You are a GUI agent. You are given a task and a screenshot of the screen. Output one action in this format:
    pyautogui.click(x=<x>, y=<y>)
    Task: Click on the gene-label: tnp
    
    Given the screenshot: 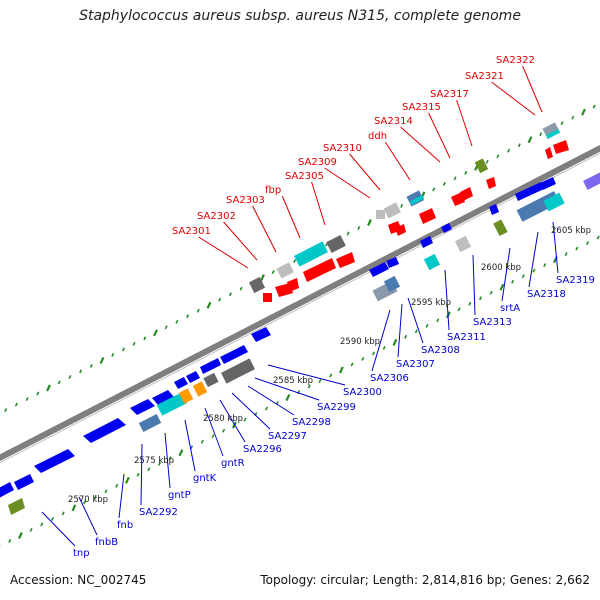 What is the action you would take?
    pyautogui.click(x=81, y=553)
    